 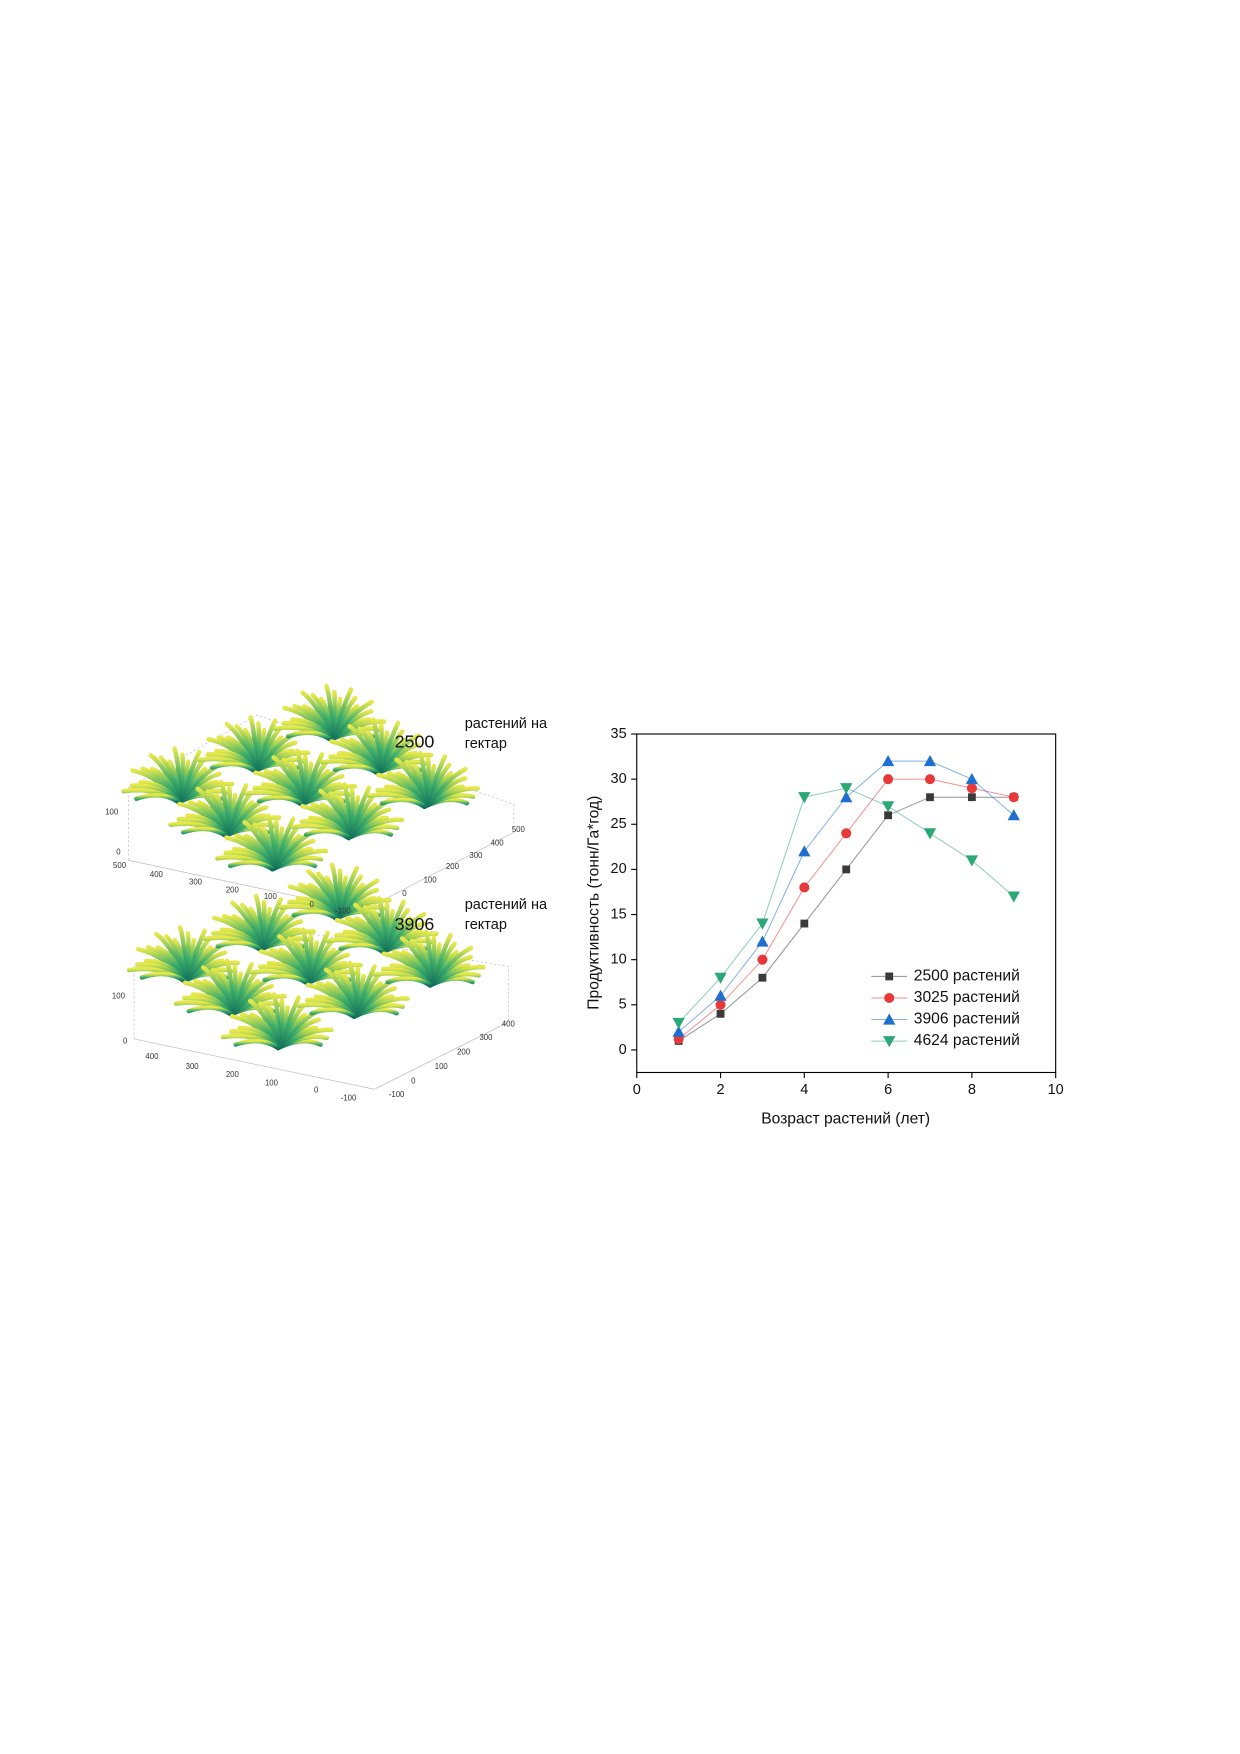 What do you see at coordinates (506, 905) in the screenshot?
I see `density-unit: растений на` at bounding box center [506, 905].